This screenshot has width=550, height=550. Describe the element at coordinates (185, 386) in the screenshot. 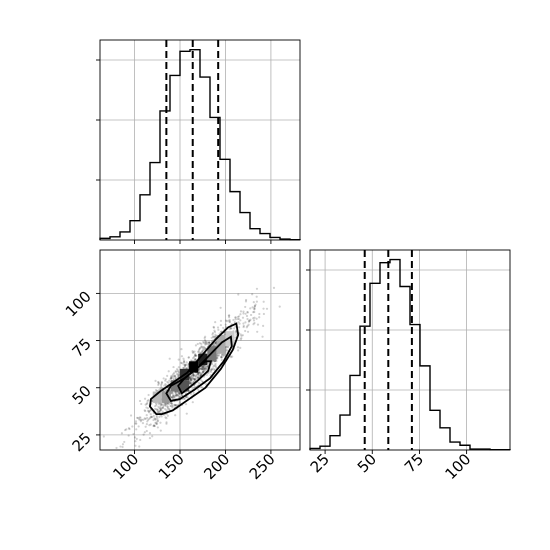

I see `density-cell` at that location.